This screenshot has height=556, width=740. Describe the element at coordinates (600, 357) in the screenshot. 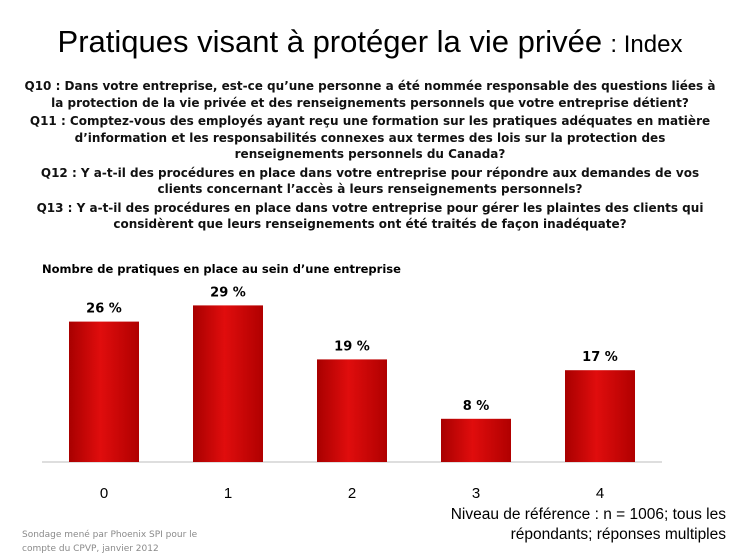

I see `data-label-4: 17 %` at that location.